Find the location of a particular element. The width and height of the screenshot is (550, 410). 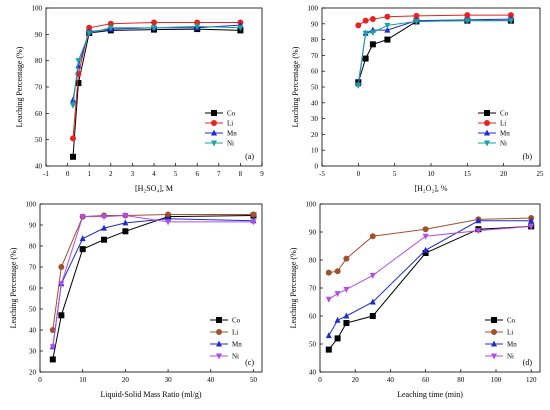

x-tick-label: 6 is located at coordinates (197, 174).